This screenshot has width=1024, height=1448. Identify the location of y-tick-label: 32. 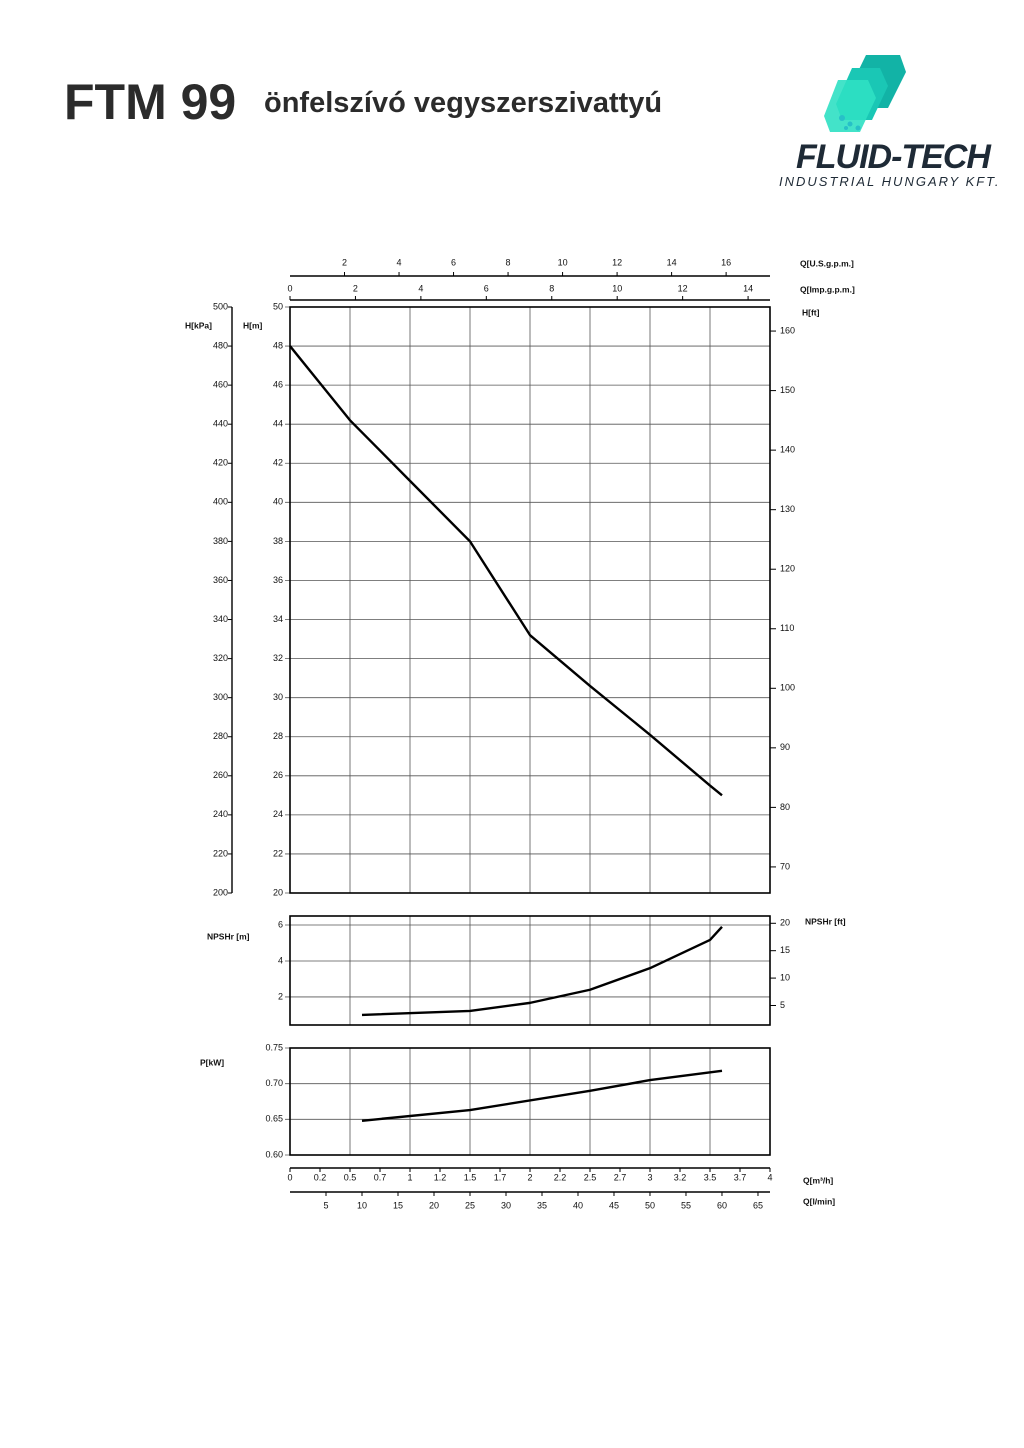
(278, 658).